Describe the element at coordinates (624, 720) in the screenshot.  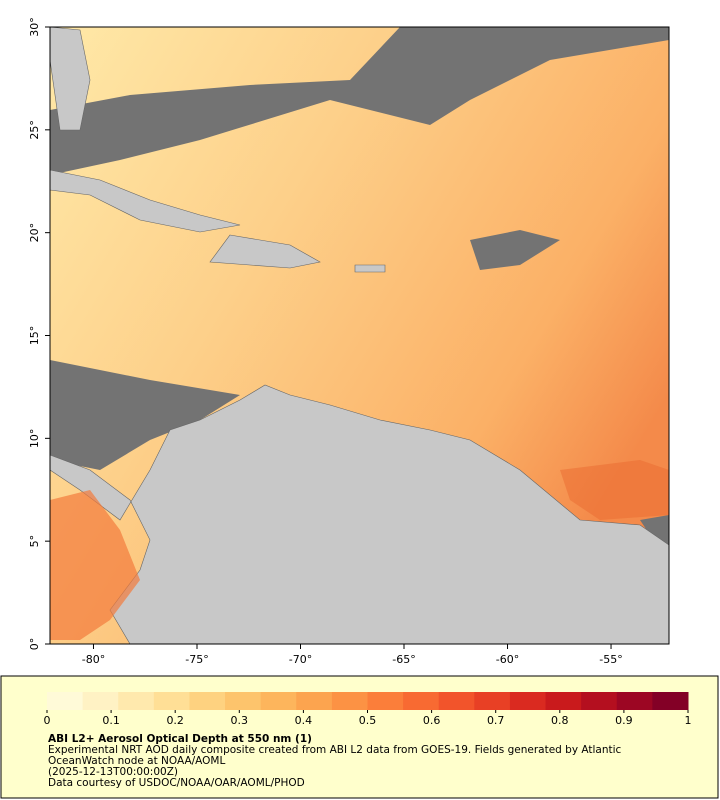
I see `colorbar-tick-label: 0.9` at that location.